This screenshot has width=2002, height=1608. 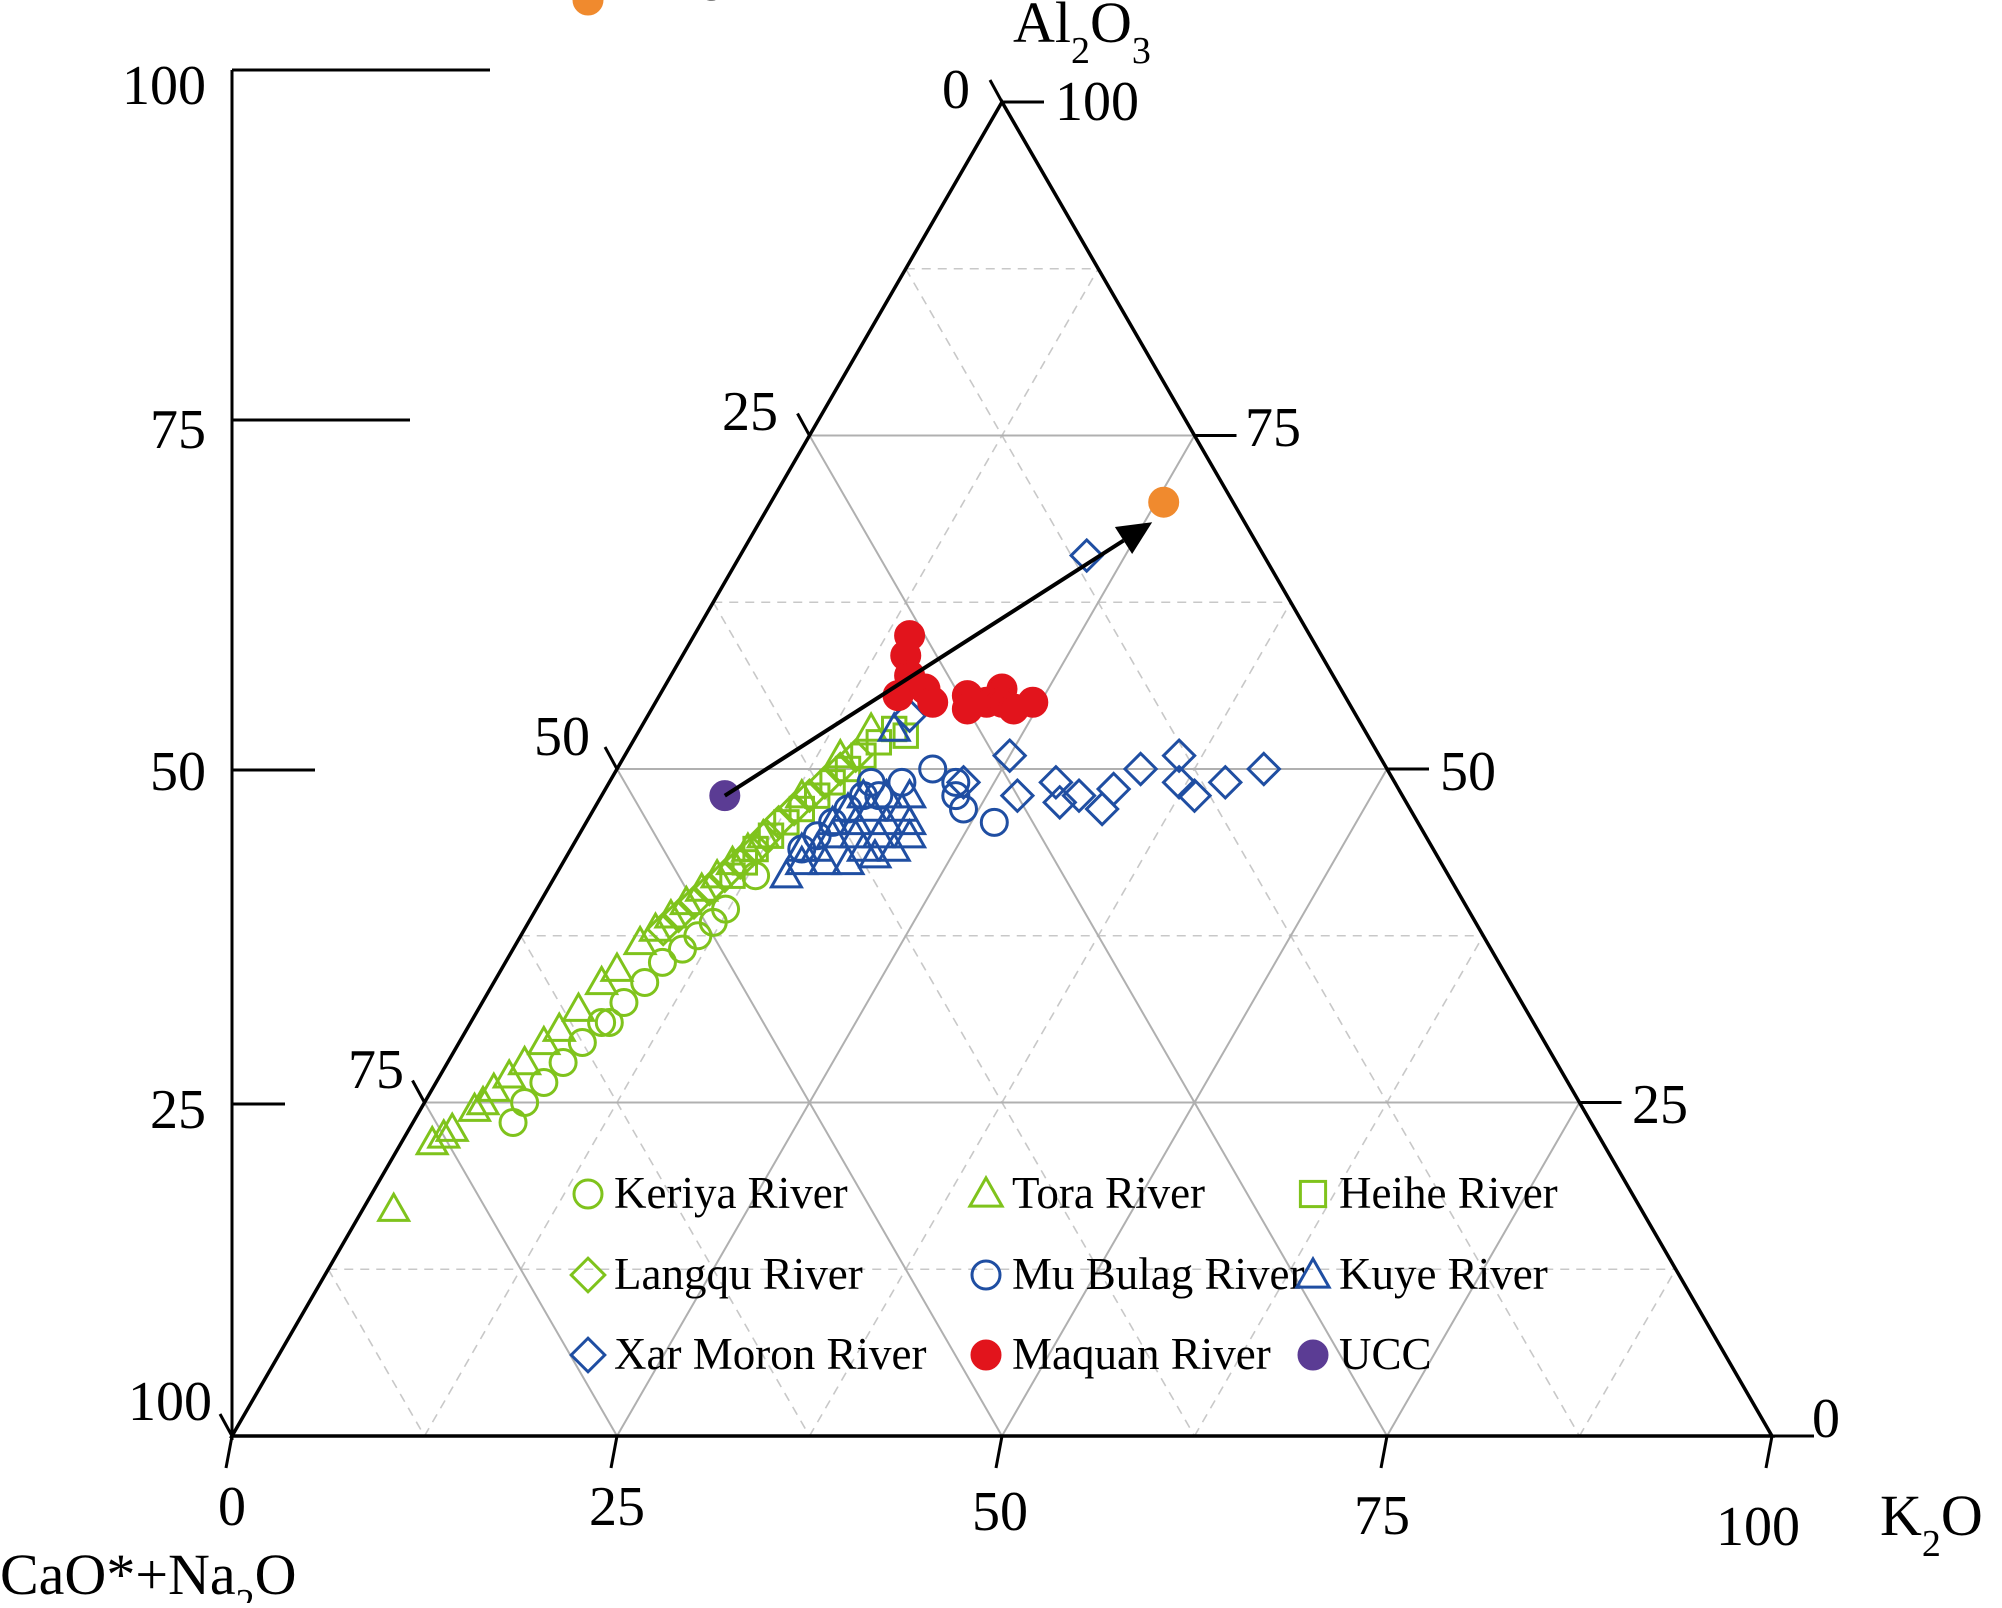 I want to click on arrow-shaft, so click(x=924, y=668).